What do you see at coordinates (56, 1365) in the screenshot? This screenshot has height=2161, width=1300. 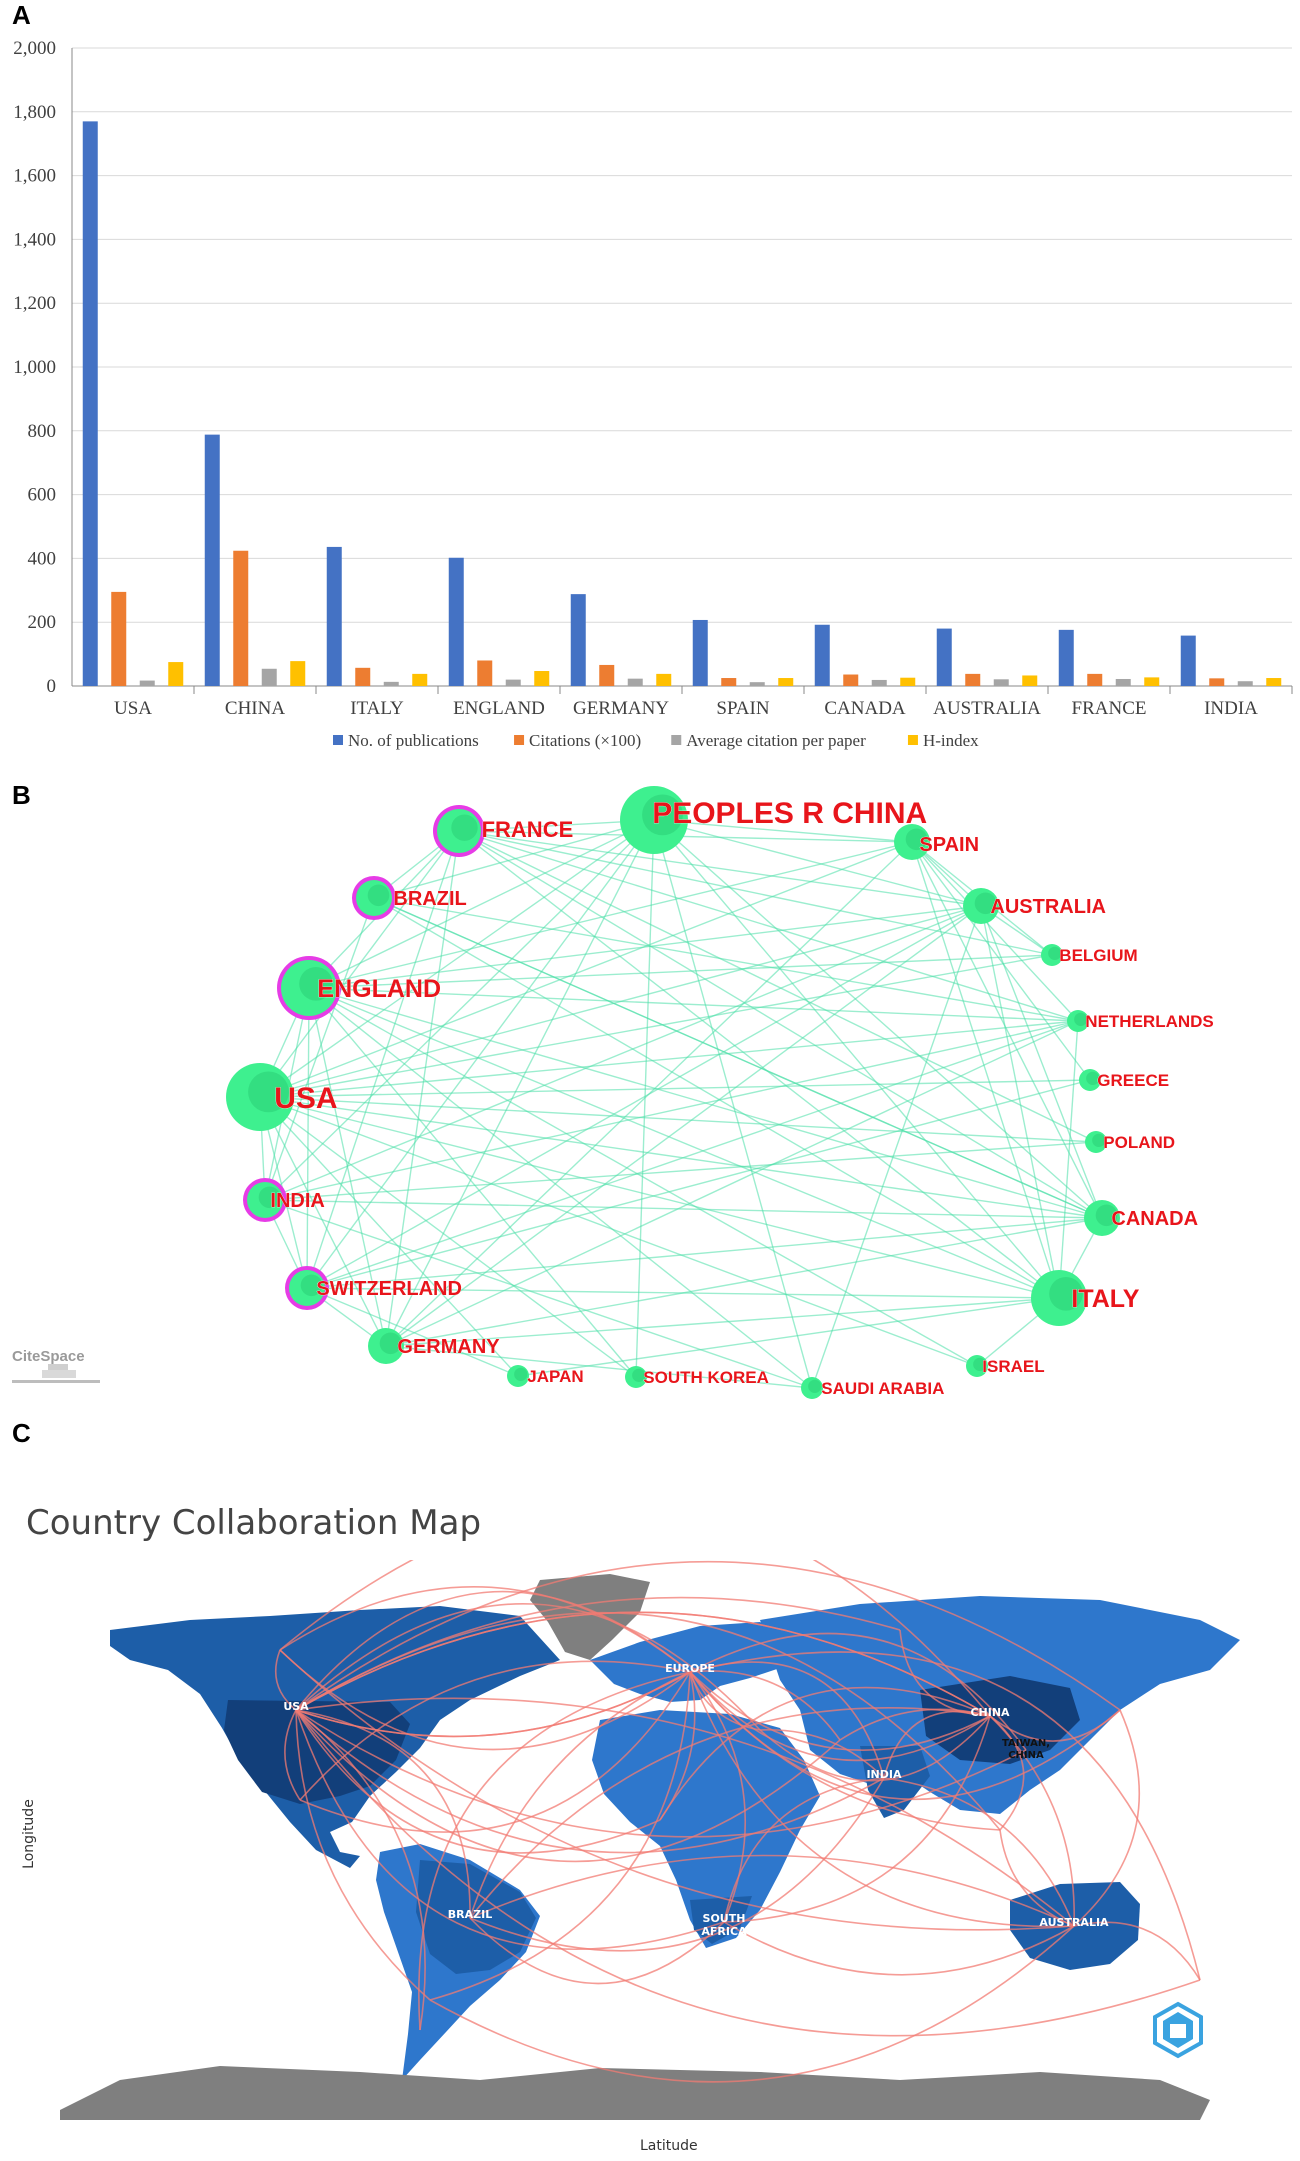 I see `citespace-logo: CiteSpace` at bounding box center [56, 1365].